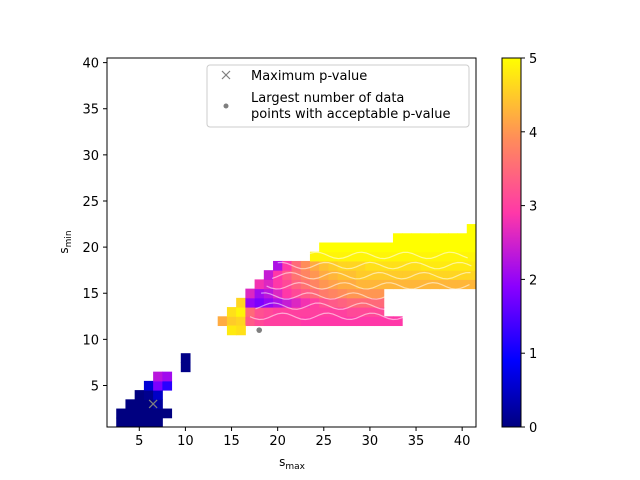 This screenshot has height=480, width=640. Describe the element at coordinates (533, 133) in the screenshot. I see `colorbar-tick-label: 4` at that location.